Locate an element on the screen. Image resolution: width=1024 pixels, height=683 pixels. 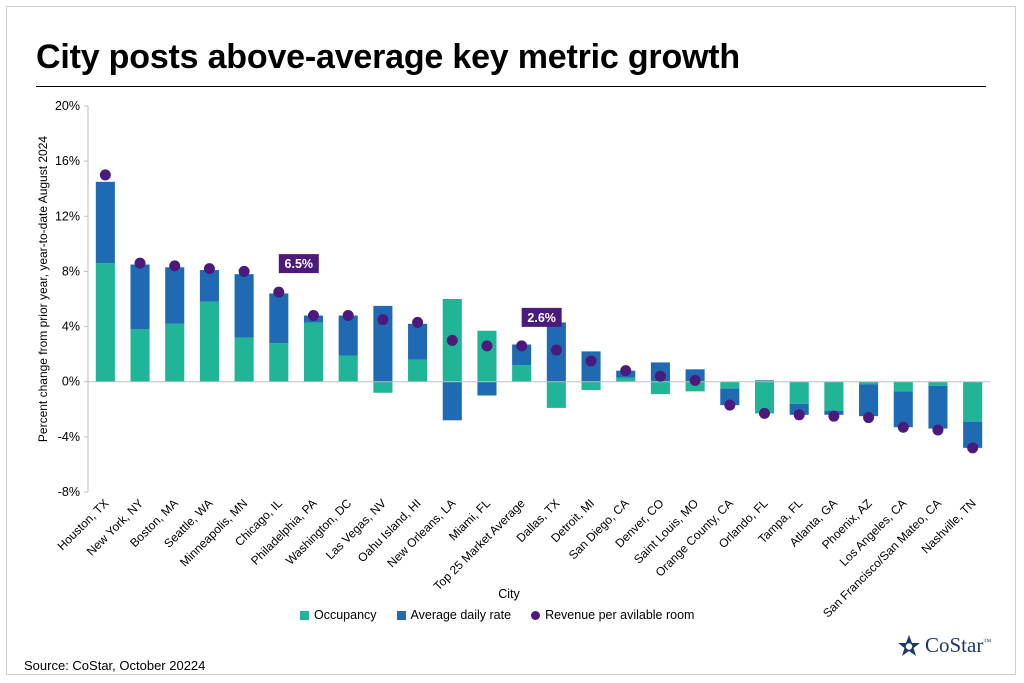
legend-label-occupancy: Occupancy is located at coordinates (345, 615).